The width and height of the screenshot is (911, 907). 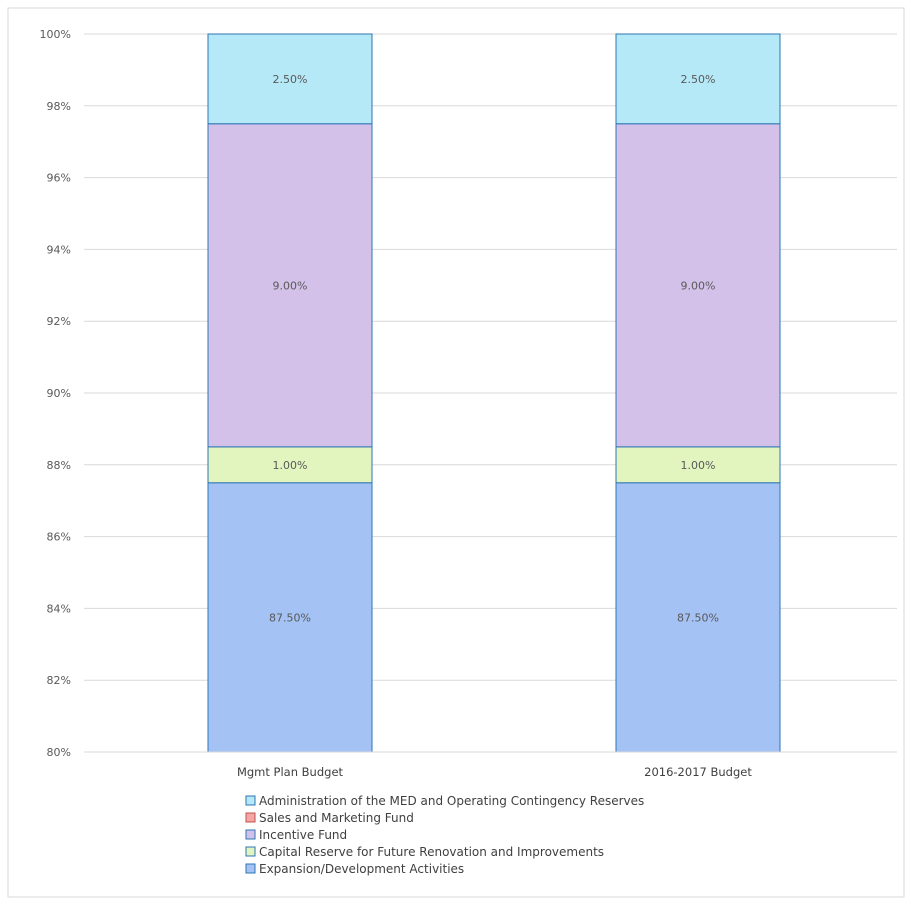 What do you see at coordinates (59, 249) in the screenshot?
I see `y-tick-label: 94%` at bounding box center [59, 249].